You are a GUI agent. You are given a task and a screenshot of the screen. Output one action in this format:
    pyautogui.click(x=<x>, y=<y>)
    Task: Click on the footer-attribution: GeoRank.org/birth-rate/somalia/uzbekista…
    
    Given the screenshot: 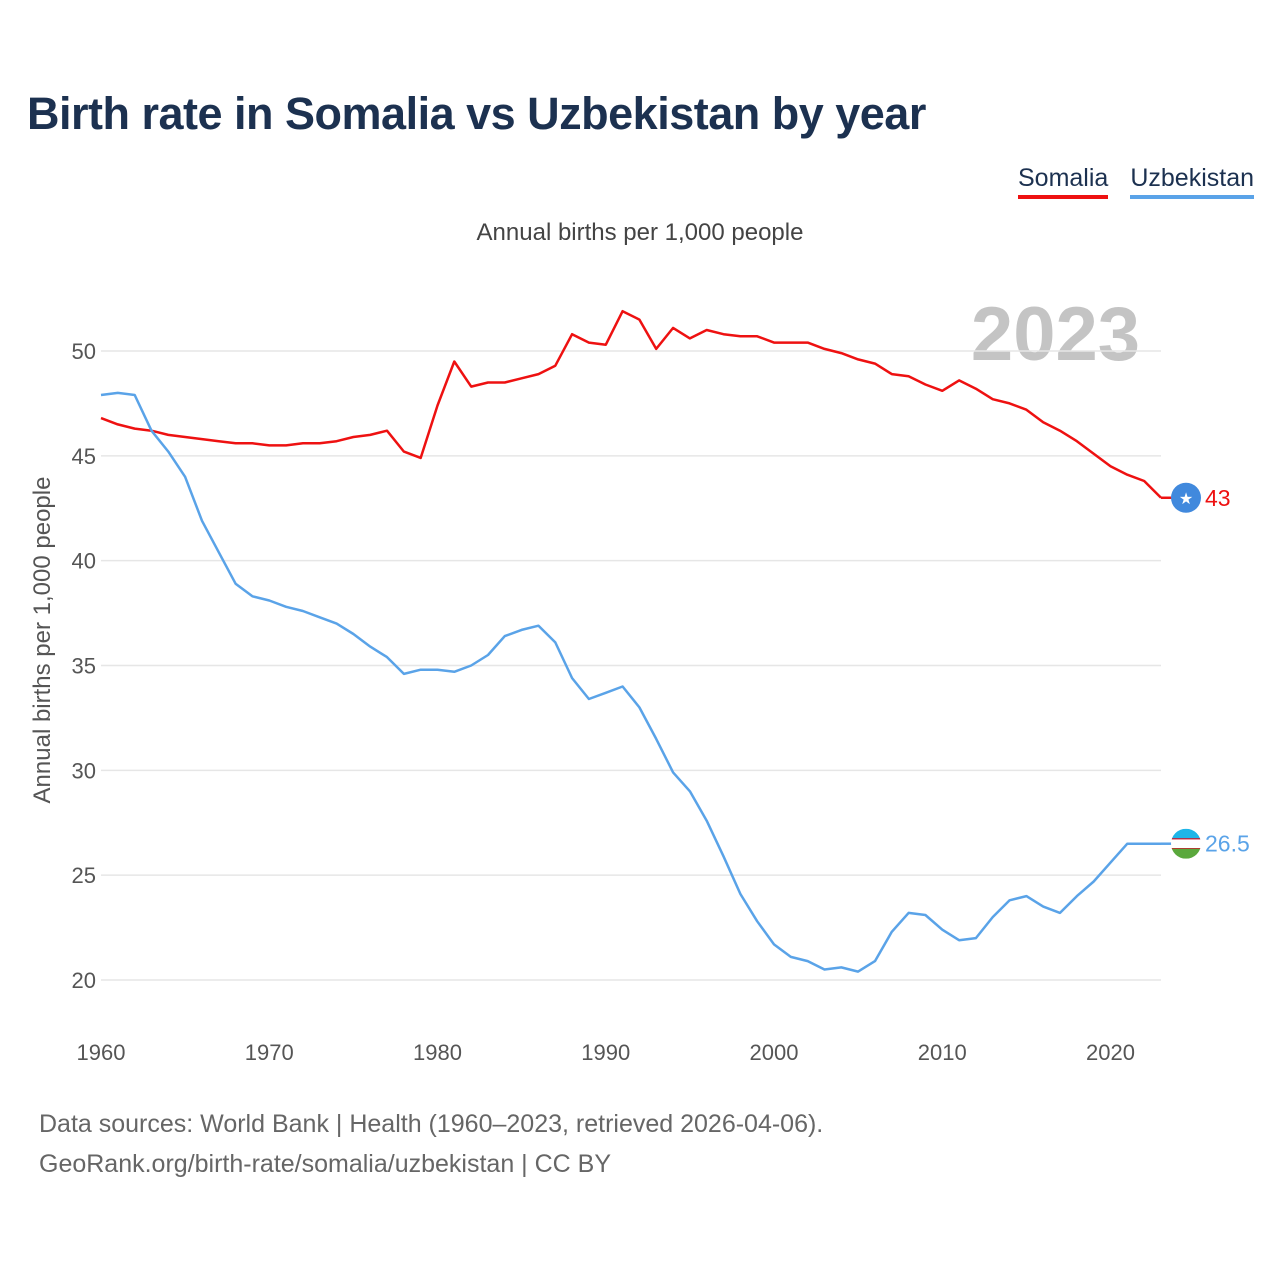 What is the action you would take?
    pyautogui.click(x=325, y=1164)
    